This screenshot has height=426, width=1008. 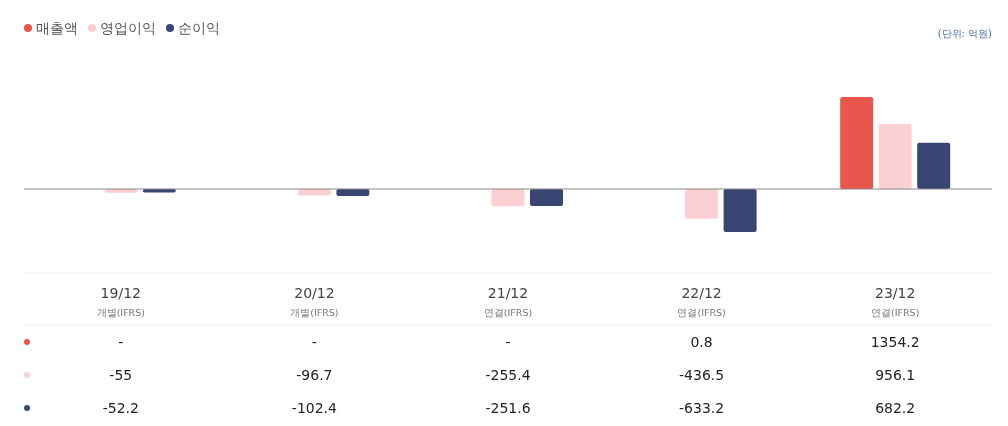 What do you see at coordinates (314, 375) in the screenshot?
I see `data-label: -96.7` at bounding box center [314, 375].